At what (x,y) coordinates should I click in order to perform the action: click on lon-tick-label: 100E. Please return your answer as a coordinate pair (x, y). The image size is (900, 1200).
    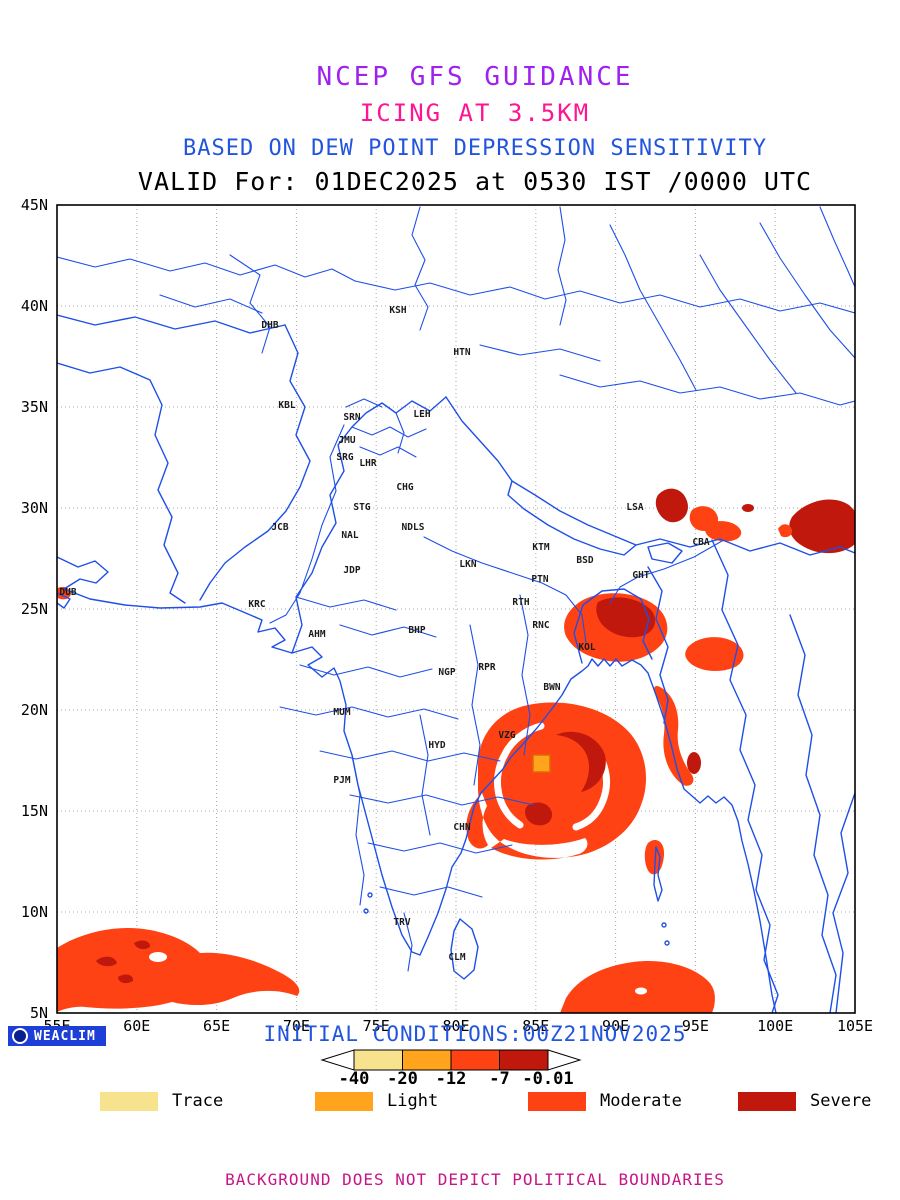
    Looking at the image, I should click on (775, 1026).